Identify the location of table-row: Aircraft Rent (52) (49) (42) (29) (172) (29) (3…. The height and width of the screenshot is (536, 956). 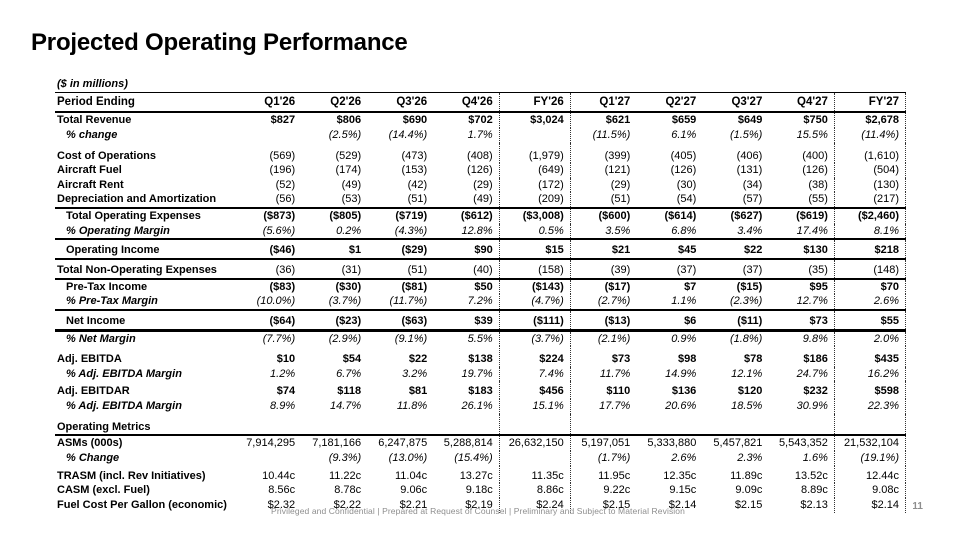
(481, 185).